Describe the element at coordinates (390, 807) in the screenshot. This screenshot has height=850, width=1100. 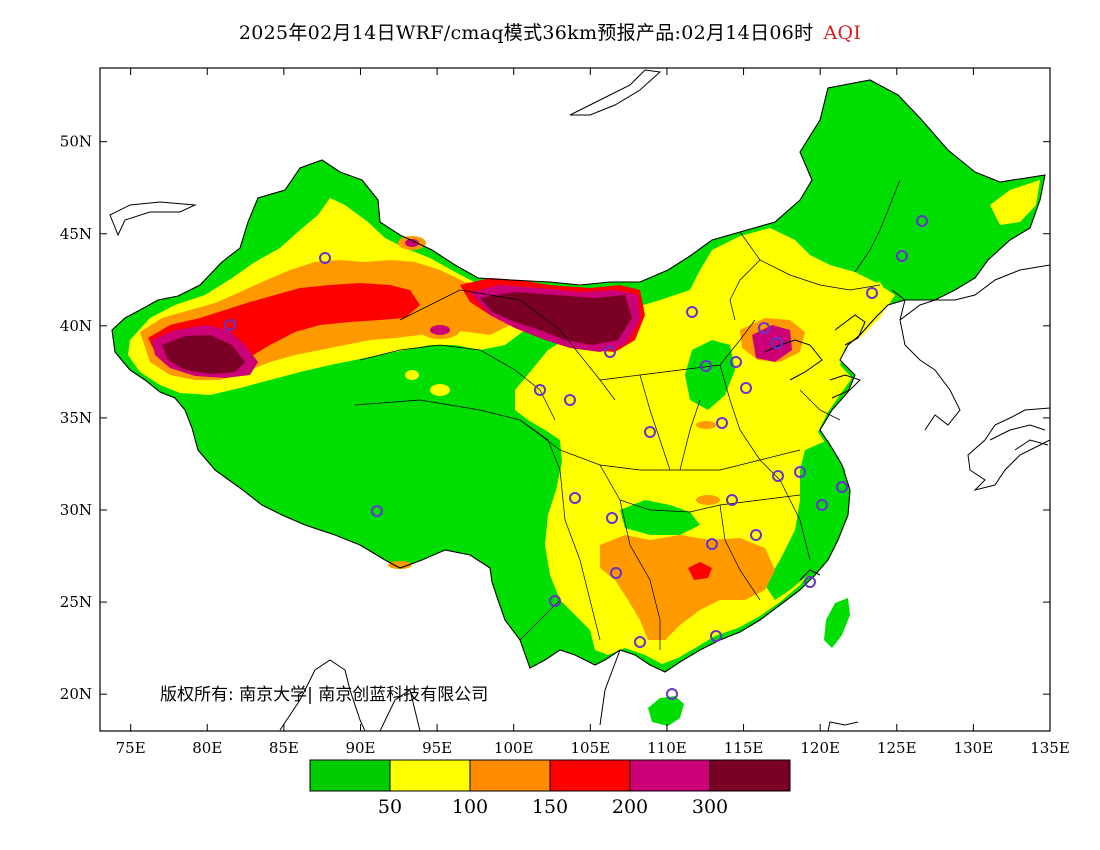
I see `legend-label: 50` at that location.